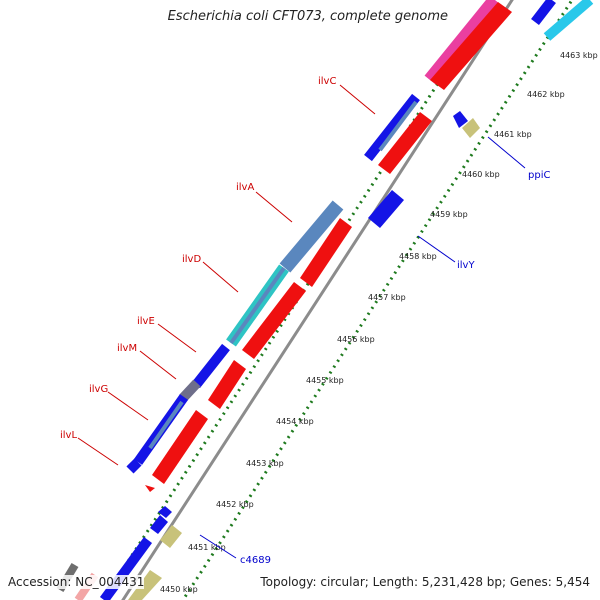  I want to click on gene-ppiC-leader-line, so click(506, 152).